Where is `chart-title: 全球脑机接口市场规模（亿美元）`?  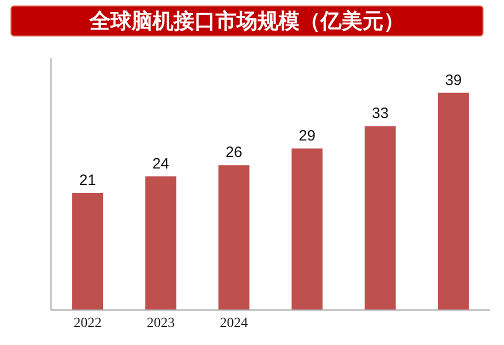 chart-title: 全球脑机接口市场规模（亿美元） is located at coordinates (246, 21).